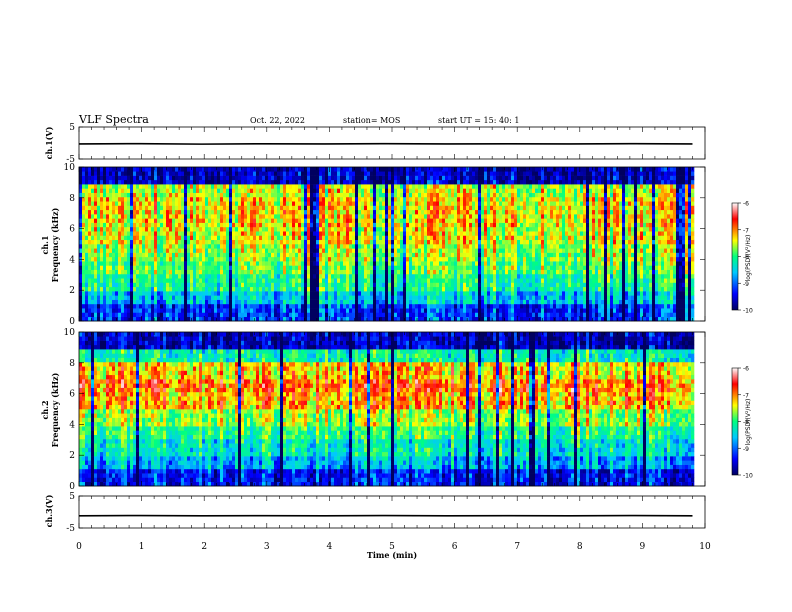 Image resolution: width=792 pixels, height=612 pixels. I want to click on xtick-label: 4, so click(330, 547).